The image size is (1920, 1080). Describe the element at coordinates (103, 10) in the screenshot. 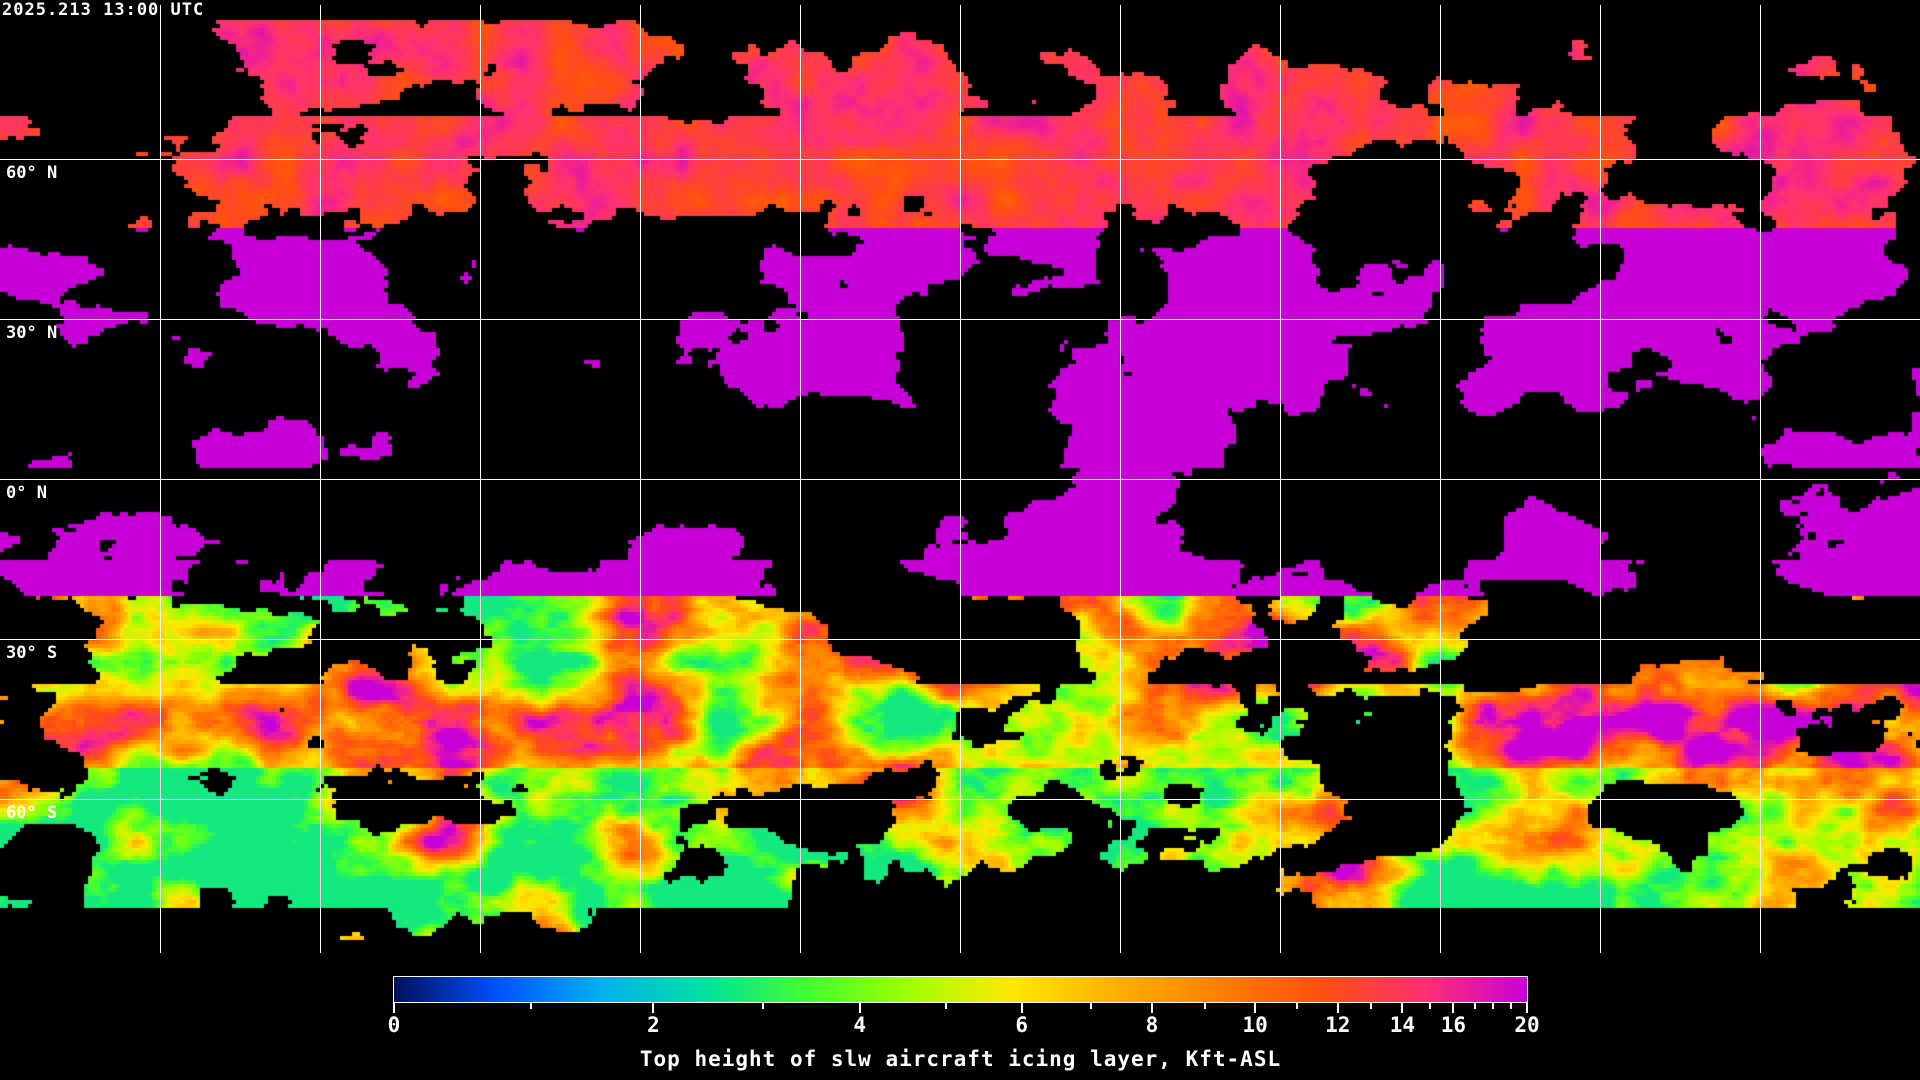

I see `timestamp: 2025.213 13:00 UTC` at that location.